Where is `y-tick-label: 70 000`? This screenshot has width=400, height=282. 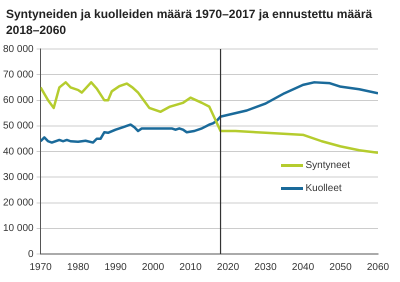 y-tick-label: 70 000 is located at coordinates (18, 74).